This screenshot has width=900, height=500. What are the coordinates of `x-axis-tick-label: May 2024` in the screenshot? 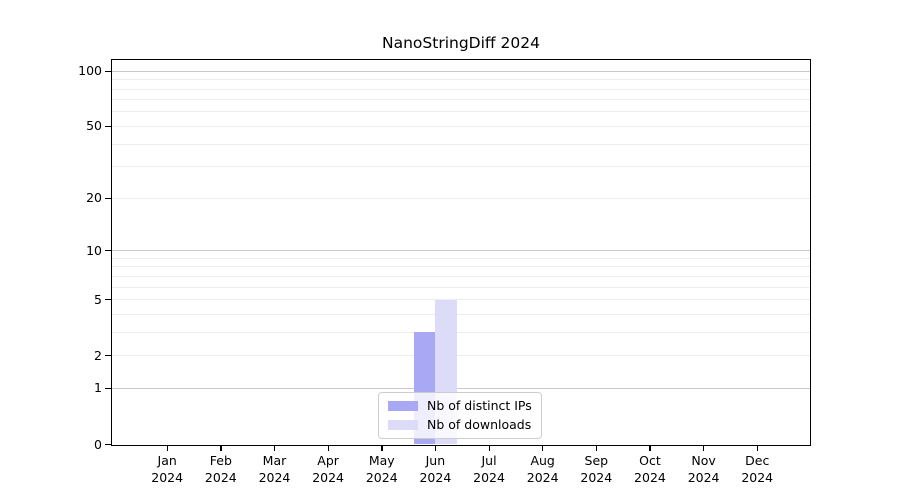 It's located at (382, 469).